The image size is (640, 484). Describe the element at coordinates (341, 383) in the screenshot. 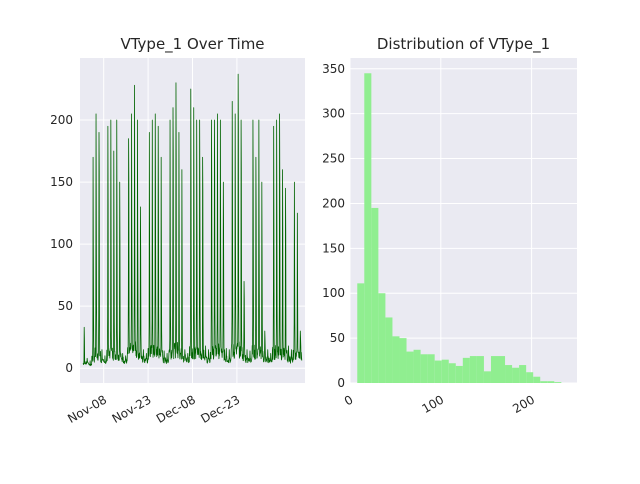

I see `histogram-y-tick-label: 0` at that location.